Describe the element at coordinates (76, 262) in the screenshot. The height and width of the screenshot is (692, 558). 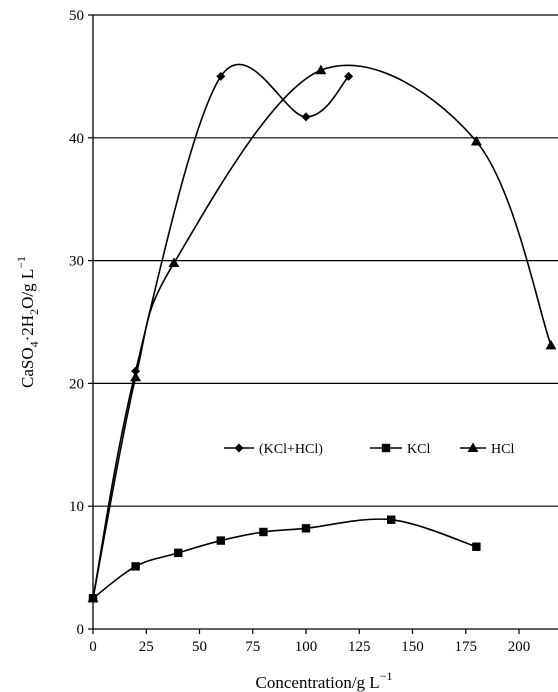
I see `y-tick-label-30: 30` at that location.